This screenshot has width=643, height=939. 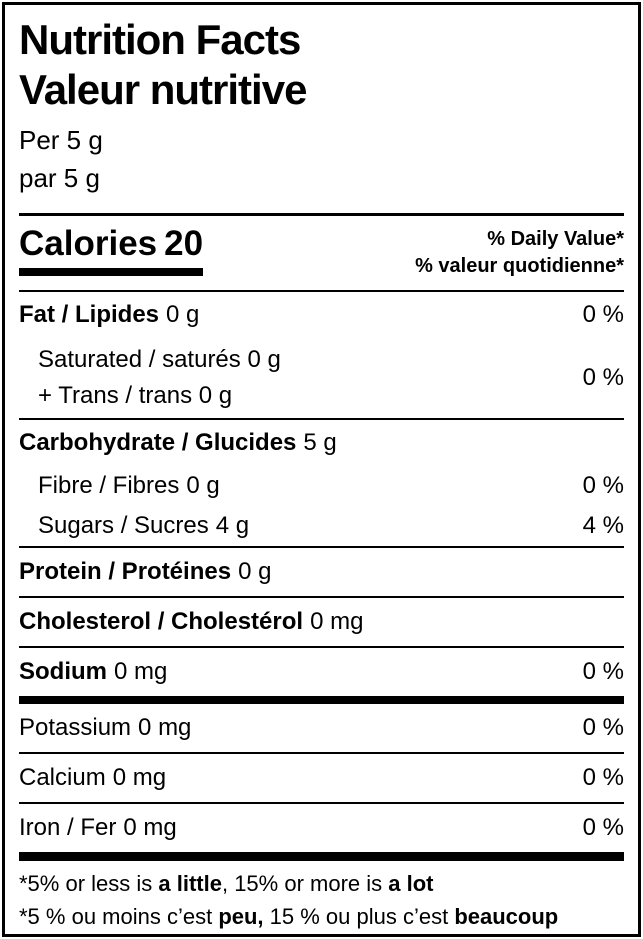 I want to click on nutrient-row-sodium: Sodium 0 mg 0 %, so click(x=321, y=672).